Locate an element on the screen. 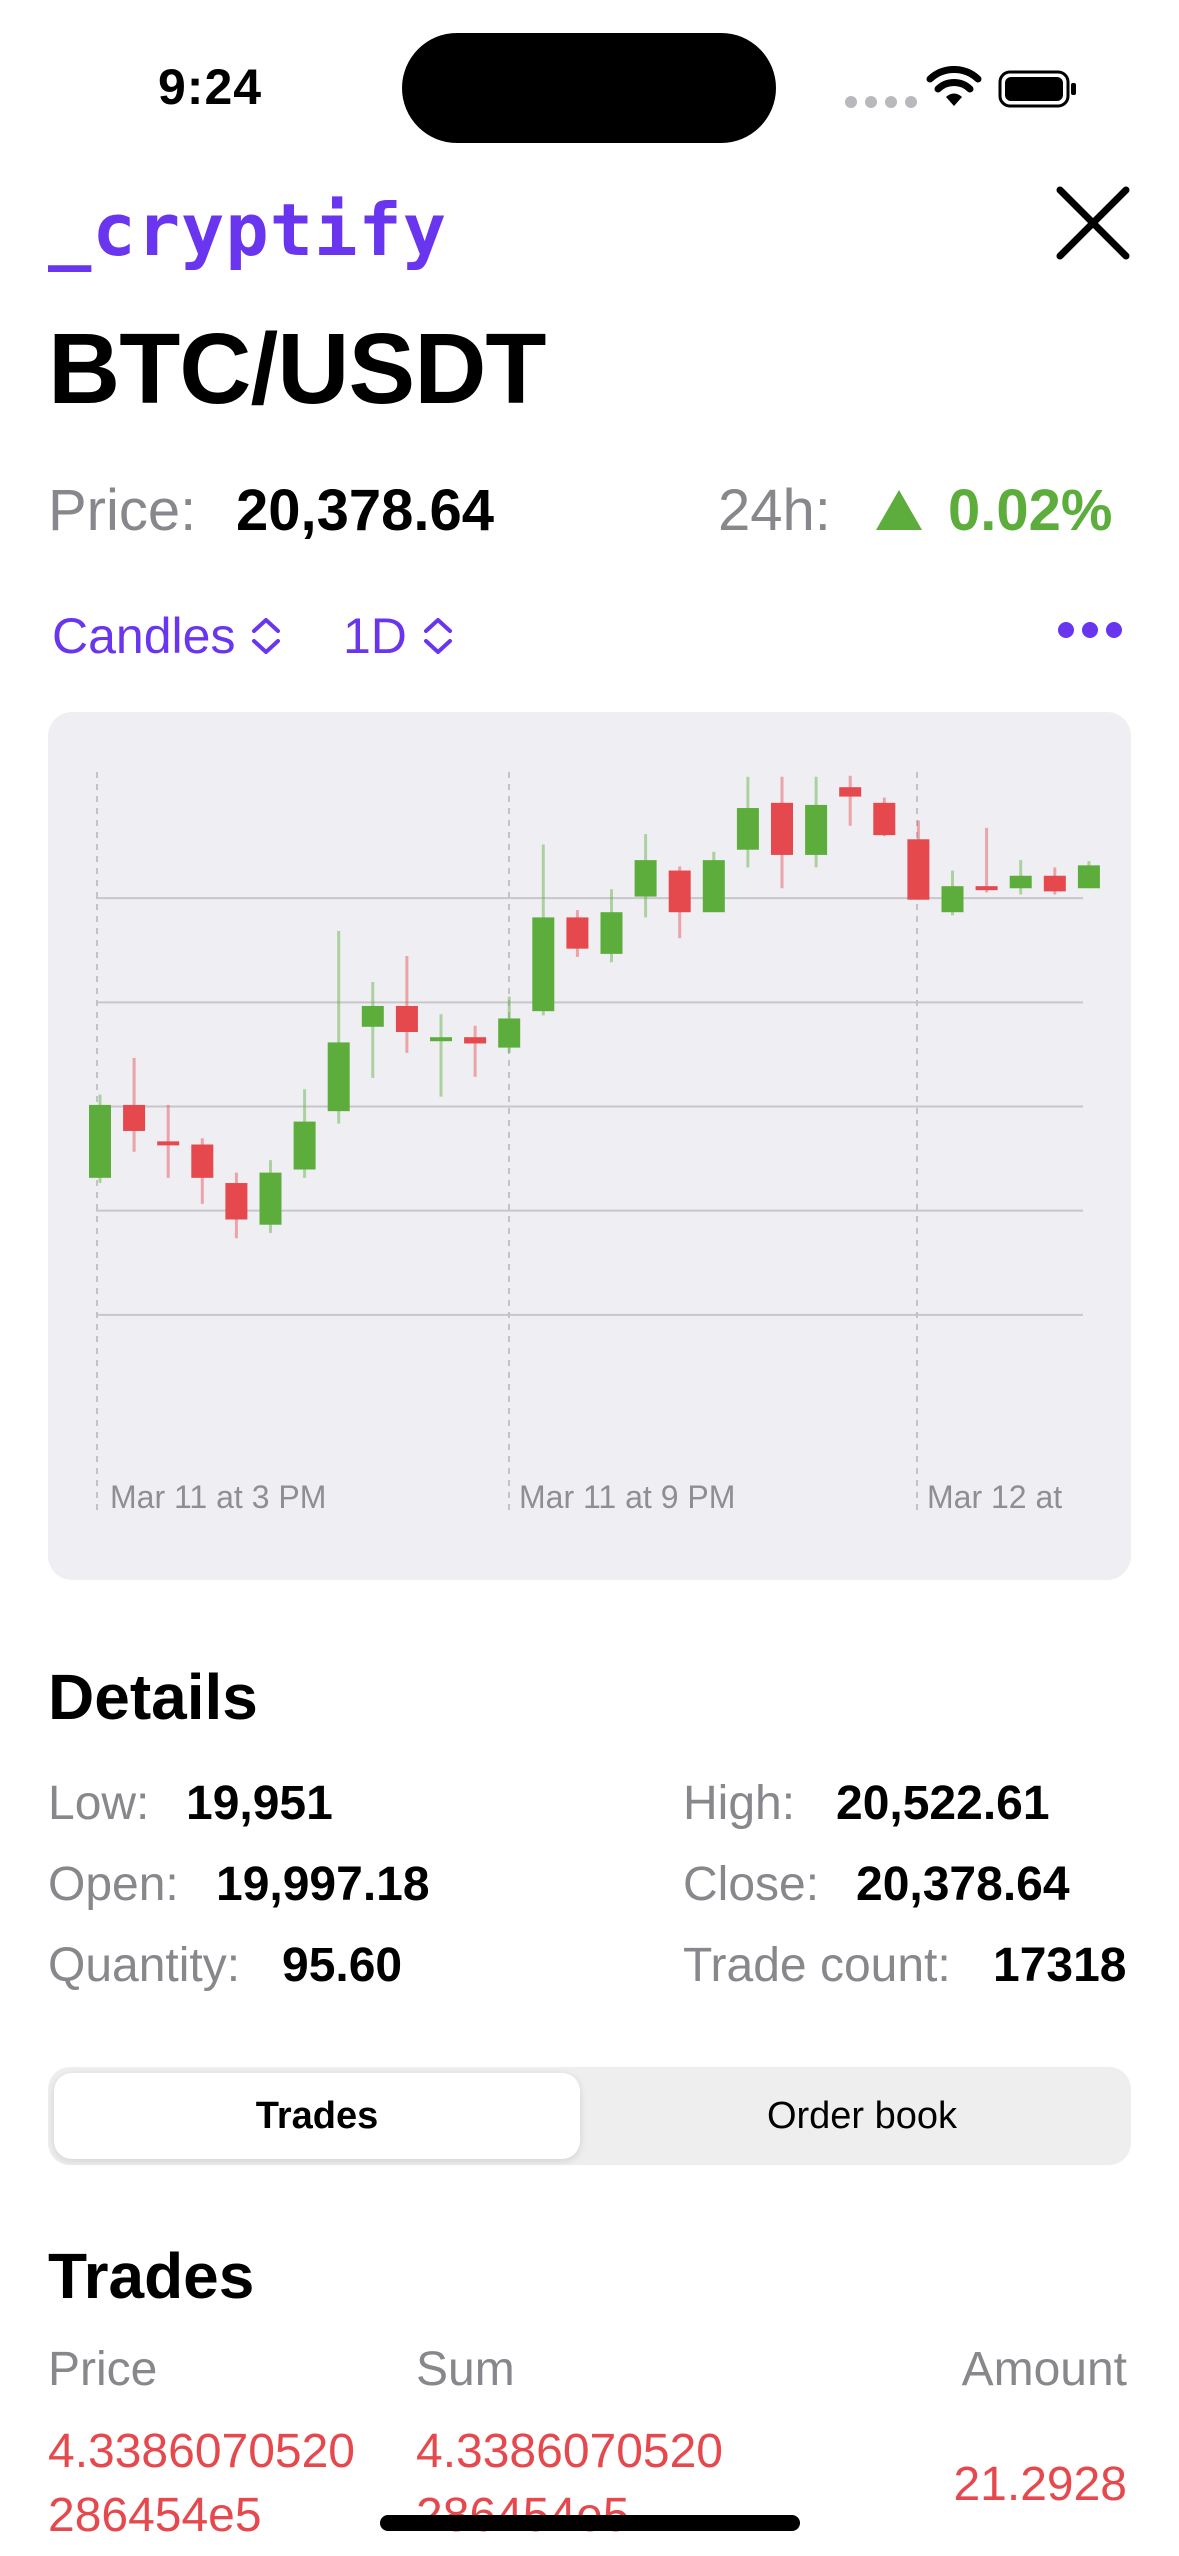 The width and height of the screenshot is (1179, 2556). range-selector: 1D is located at coordinates (399, 636).